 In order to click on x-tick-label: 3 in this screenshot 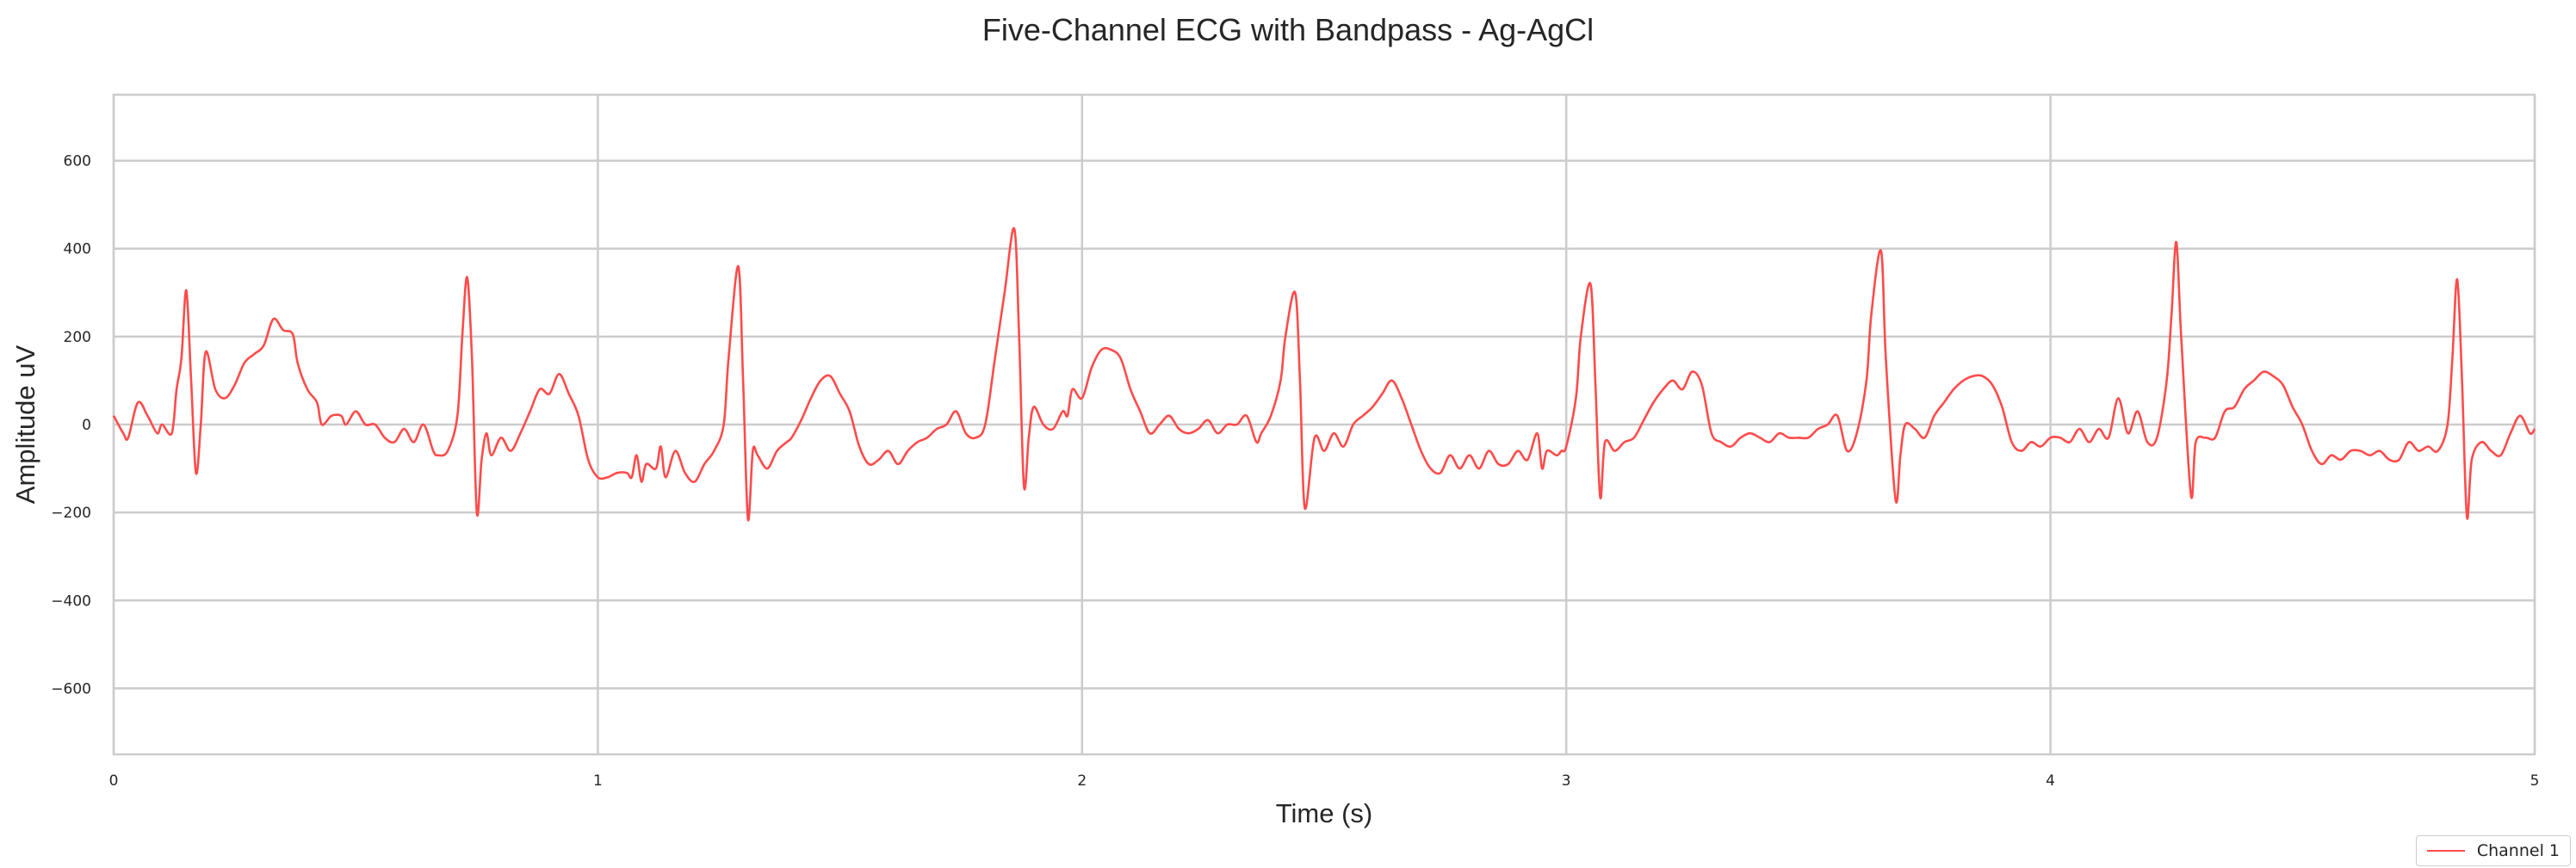, I will do `click(1567, 781)`.